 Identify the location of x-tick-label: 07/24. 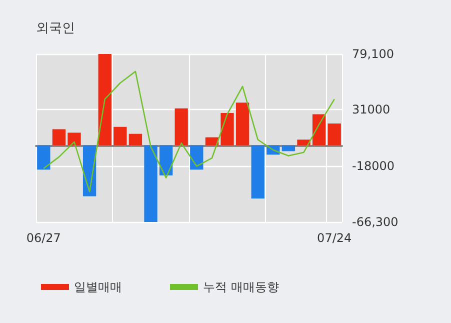
(334, 238).